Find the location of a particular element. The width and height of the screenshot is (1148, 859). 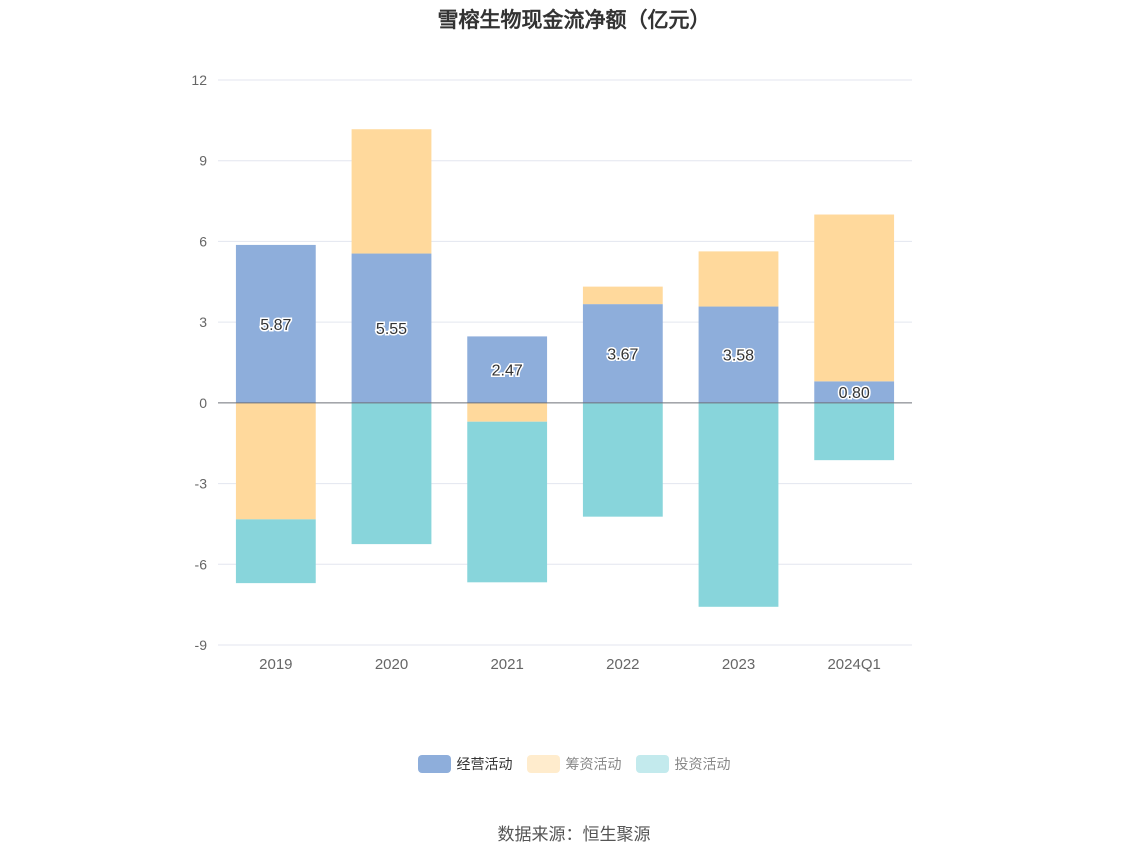

data-label: 5.55 is located at coordinates (391, 329).